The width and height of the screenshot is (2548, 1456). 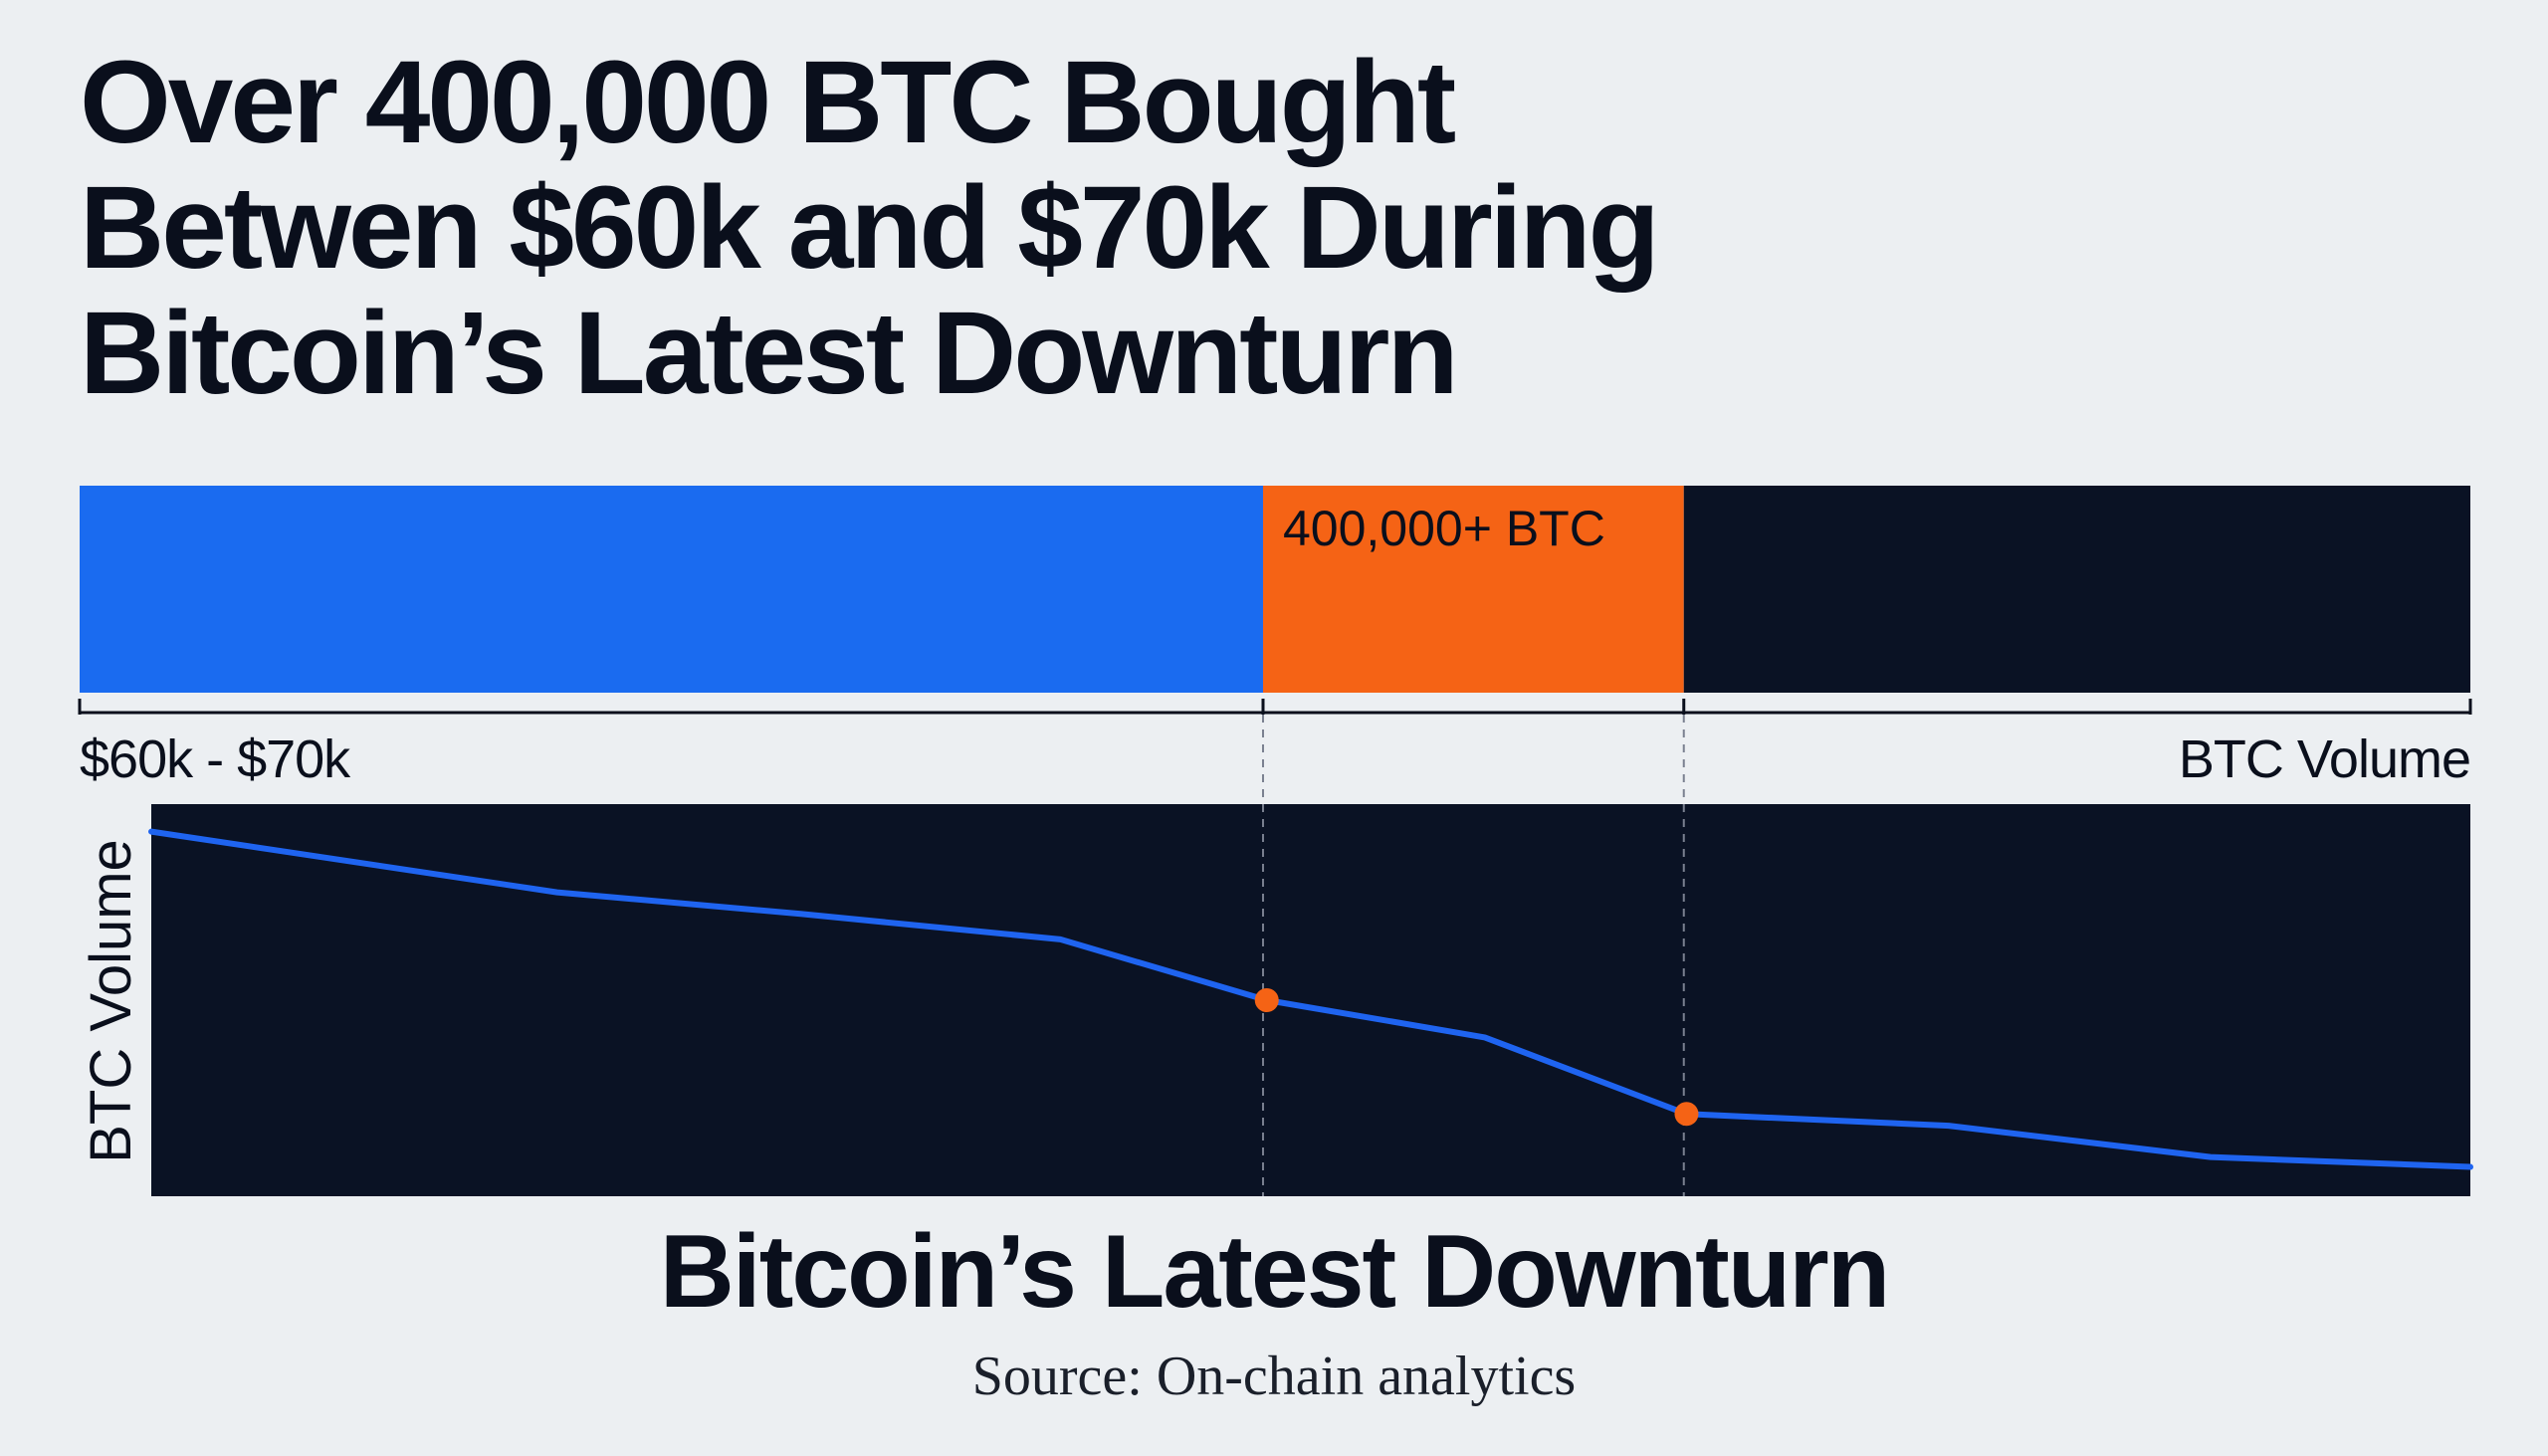 What do you see at coordinates (1473, 955) in the screenshot?
I see `guide-lines` at bounding box center [1473, 955].